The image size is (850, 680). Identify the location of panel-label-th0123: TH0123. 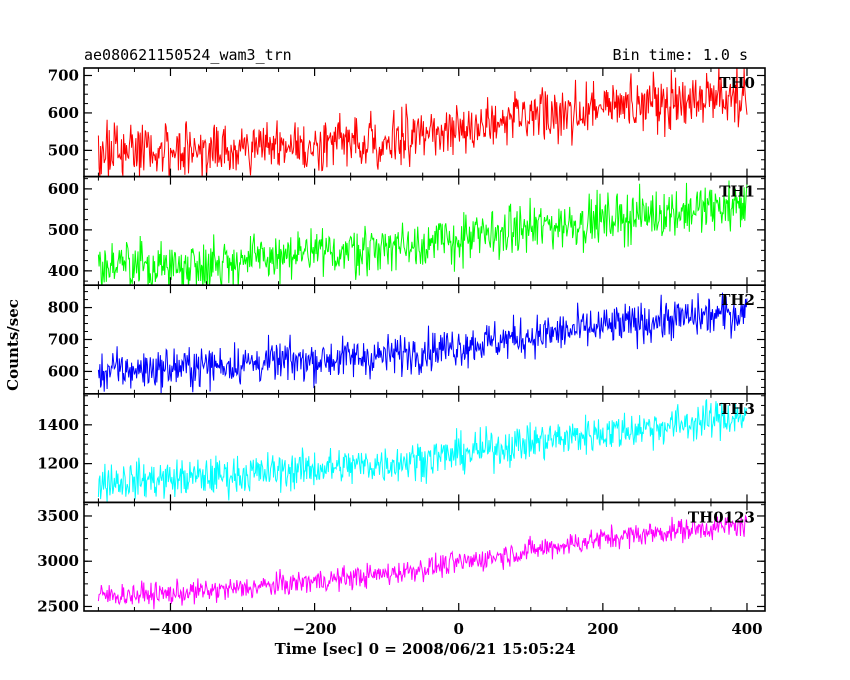
(721, 517).